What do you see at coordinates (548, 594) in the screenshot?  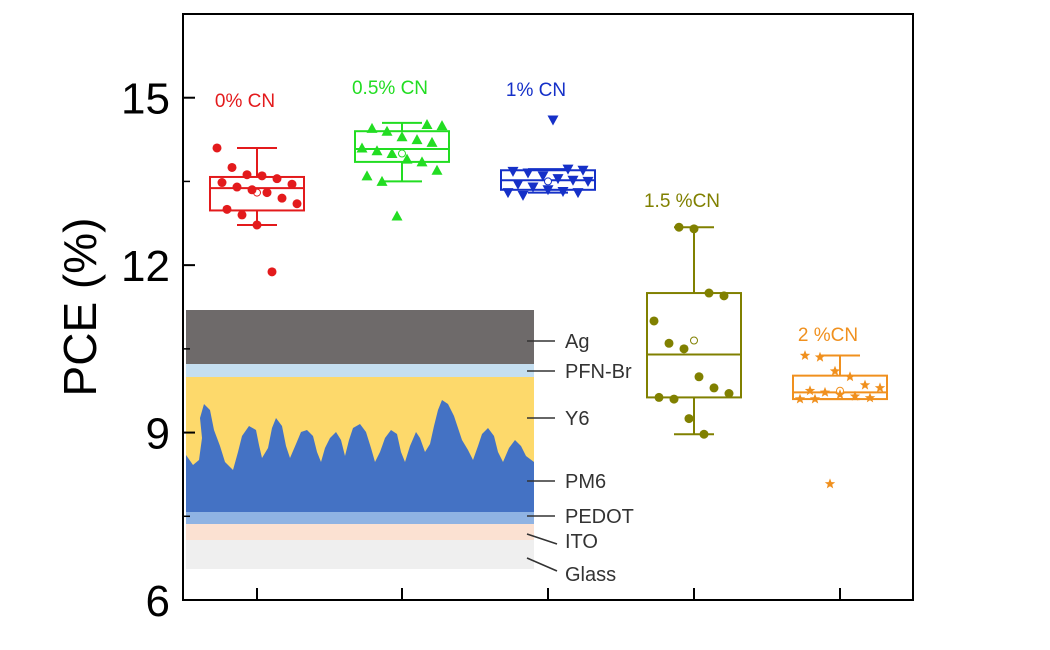 I see `x-axis` at bounding box center [548, 594].